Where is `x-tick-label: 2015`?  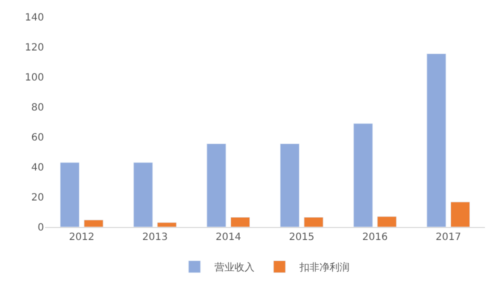 x-tick-label: 2015 is located at coordinates (301, 237).